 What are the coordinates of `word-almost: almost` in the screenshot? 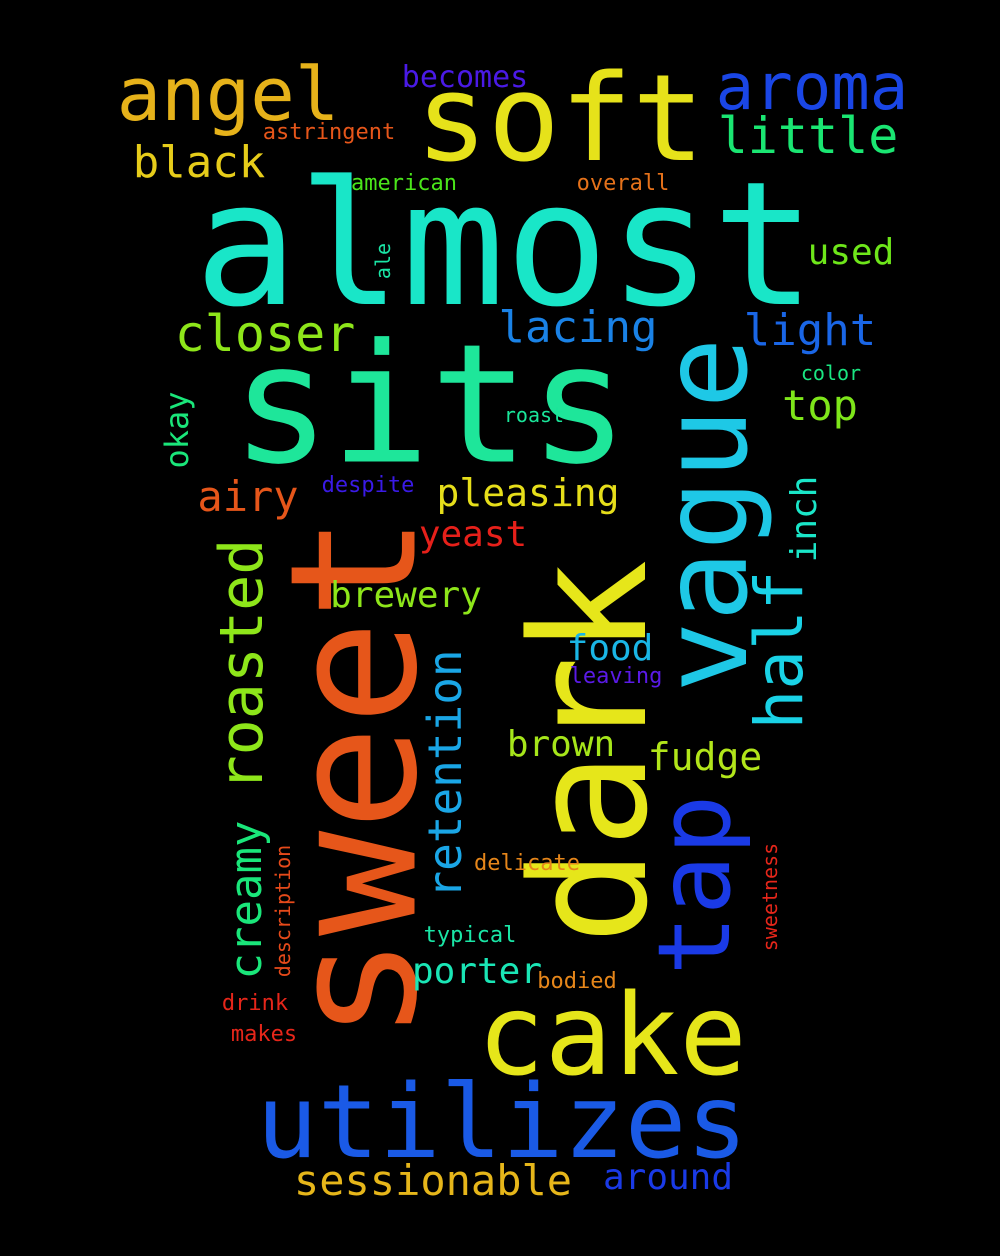 It's located at (505, 244).